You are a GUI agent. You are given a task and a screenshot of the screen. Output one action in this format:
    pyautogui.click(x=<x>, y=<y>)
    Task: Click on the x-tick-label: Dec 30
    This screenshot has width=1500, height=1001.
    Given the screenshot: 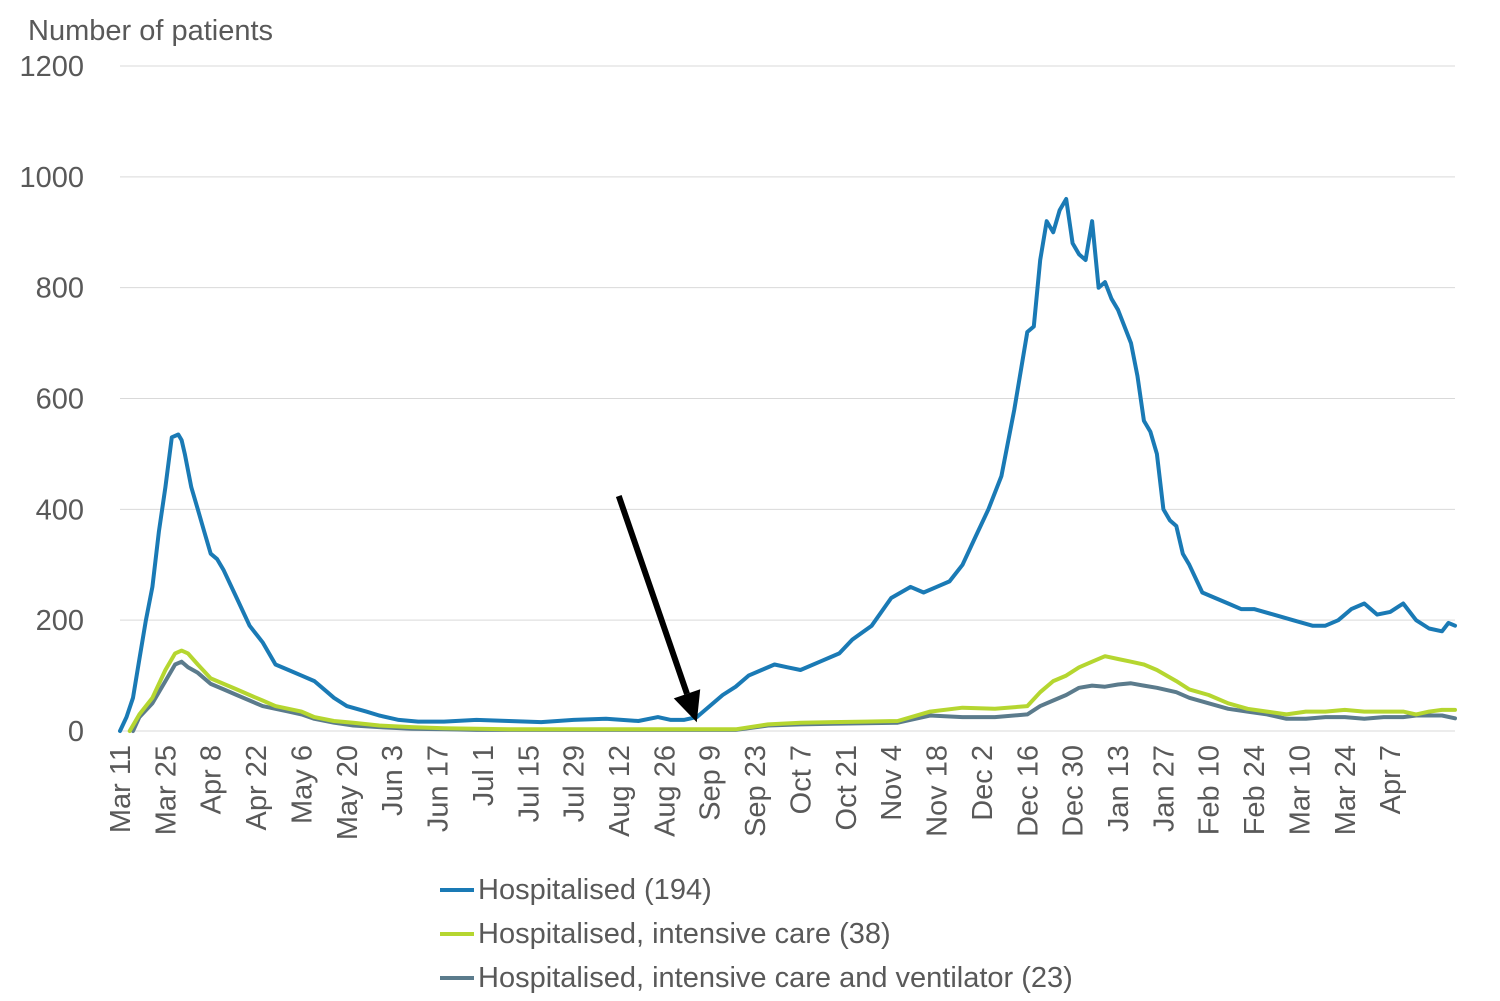 What is the action you would take?
    pyautogui.click(x=1074, y=791)
    